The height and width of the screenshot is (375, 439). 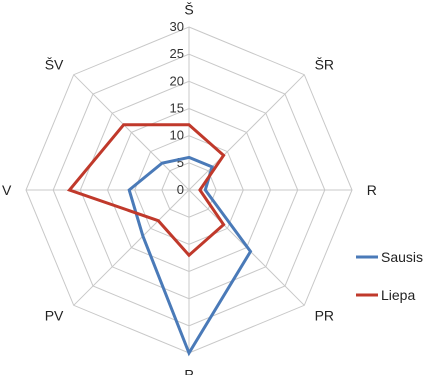 What do you see at coordinates (54, 64) in the screenshot?
I see `category-label: ŠV` at bounding box center [54, 64].